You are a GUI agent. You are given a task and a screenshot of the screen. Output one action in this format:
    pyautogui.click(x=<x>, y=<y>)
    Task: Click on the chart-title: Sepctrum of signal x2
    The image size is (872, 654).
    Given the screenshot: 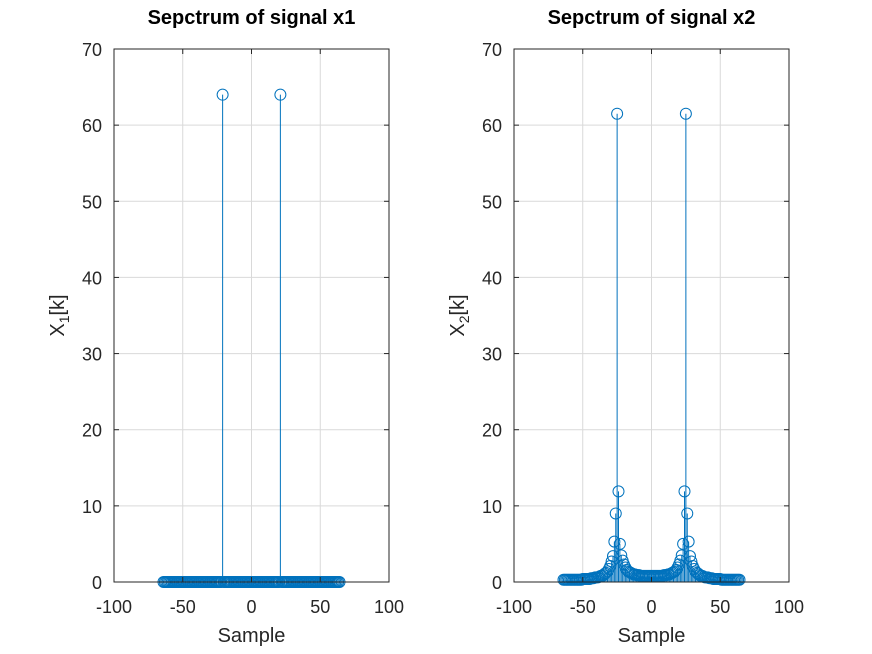 What is the action you would take?
    pyautogui.click(x=652, y=18)
    